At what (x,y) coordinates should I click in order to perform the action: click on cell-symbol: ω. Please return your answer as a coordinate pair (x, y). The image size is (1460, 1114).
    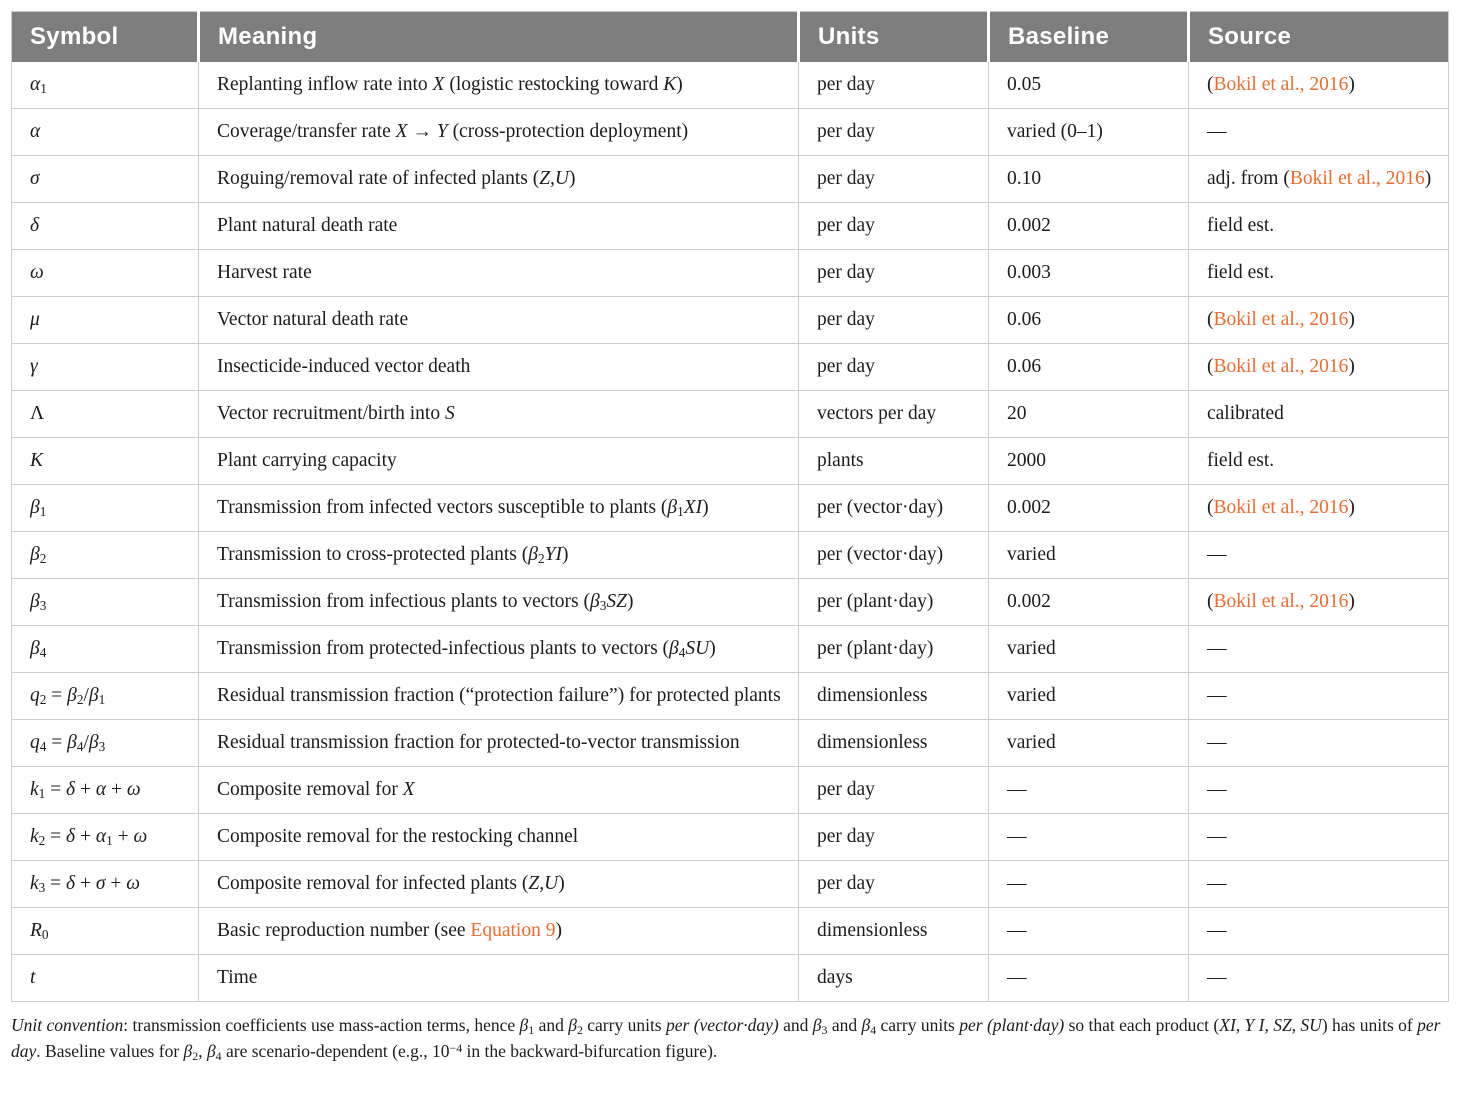
    Looking at the image, I should click on (105, 273).